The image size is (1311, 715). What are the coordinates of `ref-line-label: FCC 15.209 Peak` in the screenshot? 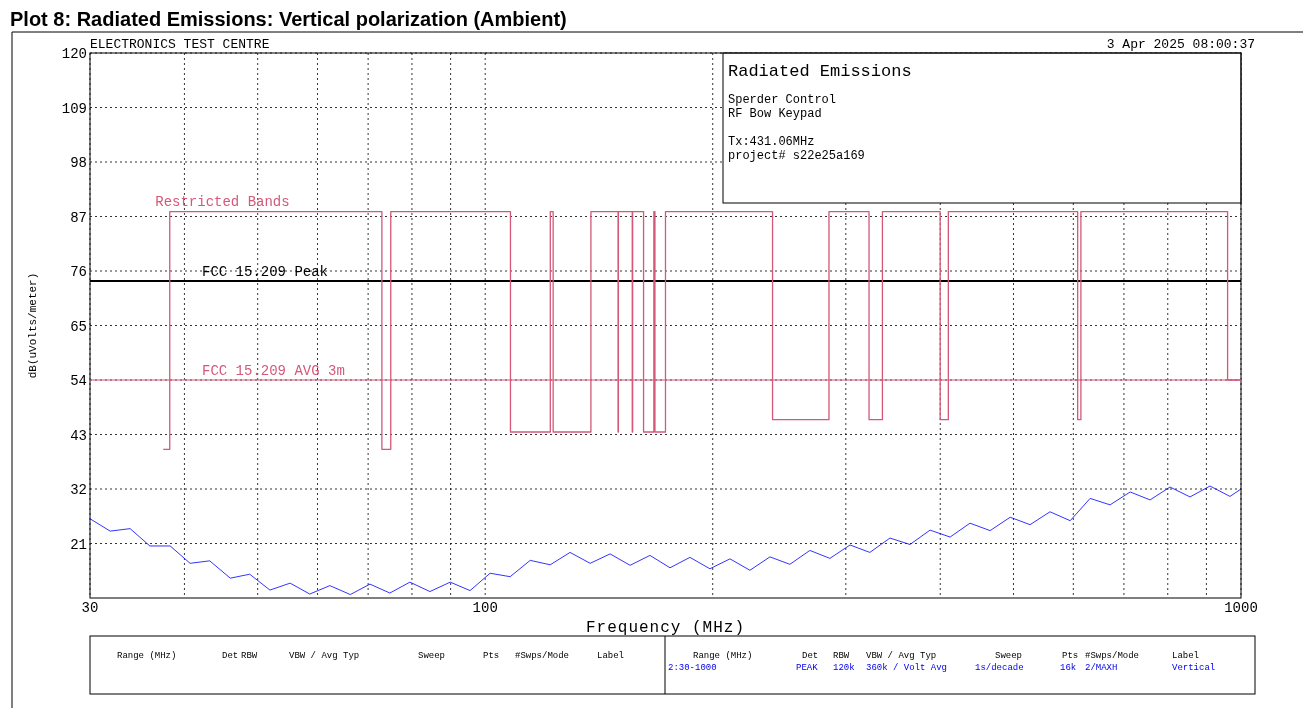 It's located at (265, 271).